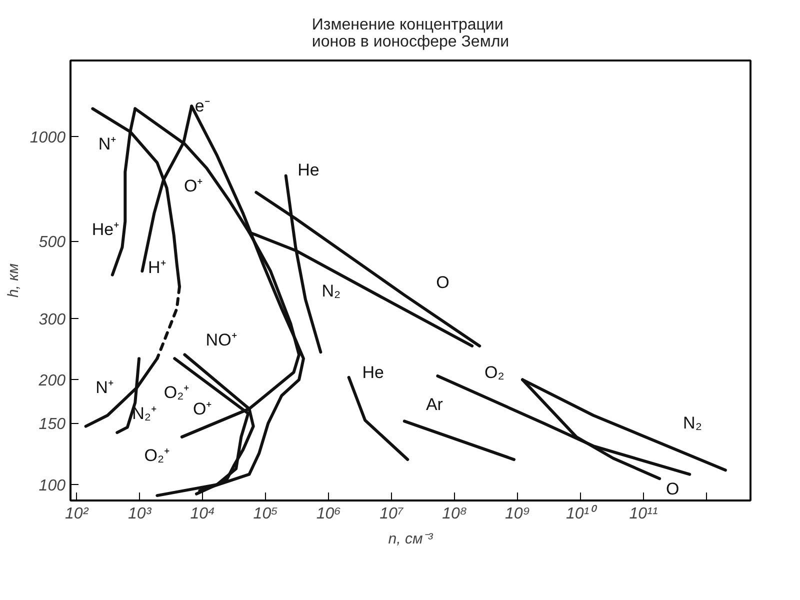 Image resolution: width=800 pixels, height=600 pixels. What do you see at coordinates (77, 514) in the screenshot?
I see `x-tick-label: 10²` at bounding box center [77, 514].